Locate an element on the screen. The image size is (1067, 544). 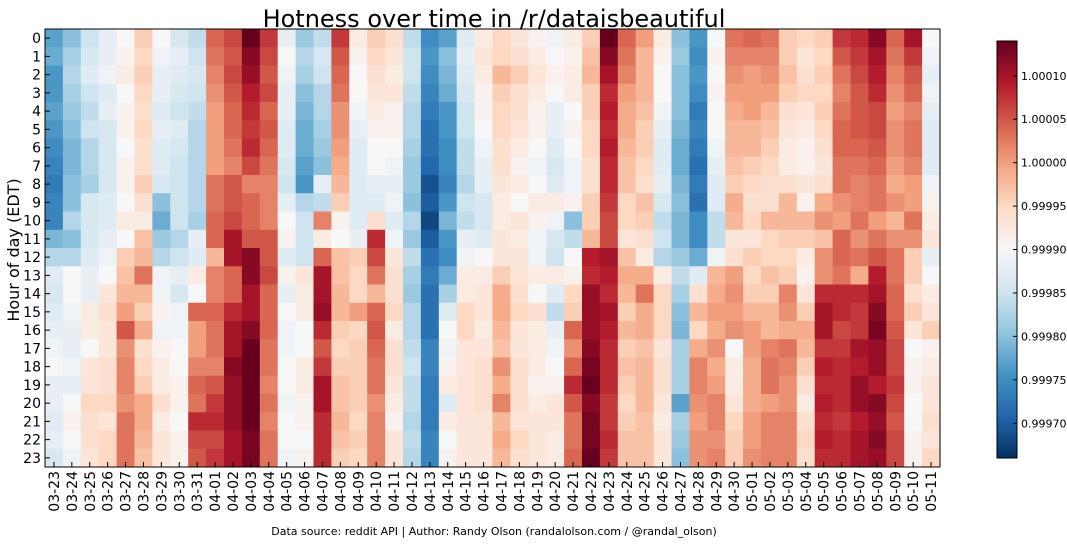
y-tick-label: 21 is located at coordinates (32, 422).